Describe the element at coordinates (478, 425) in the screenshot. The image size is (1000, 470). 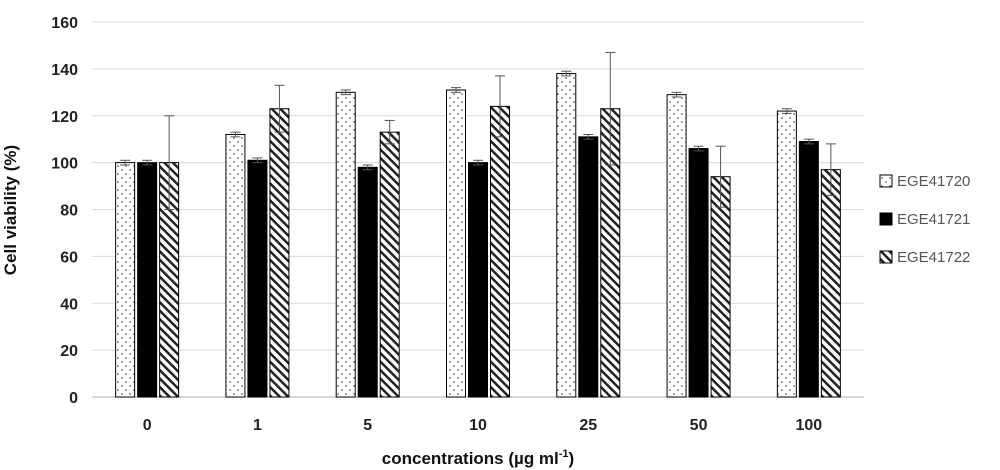
I see `x-tick-label: 10` at that location.